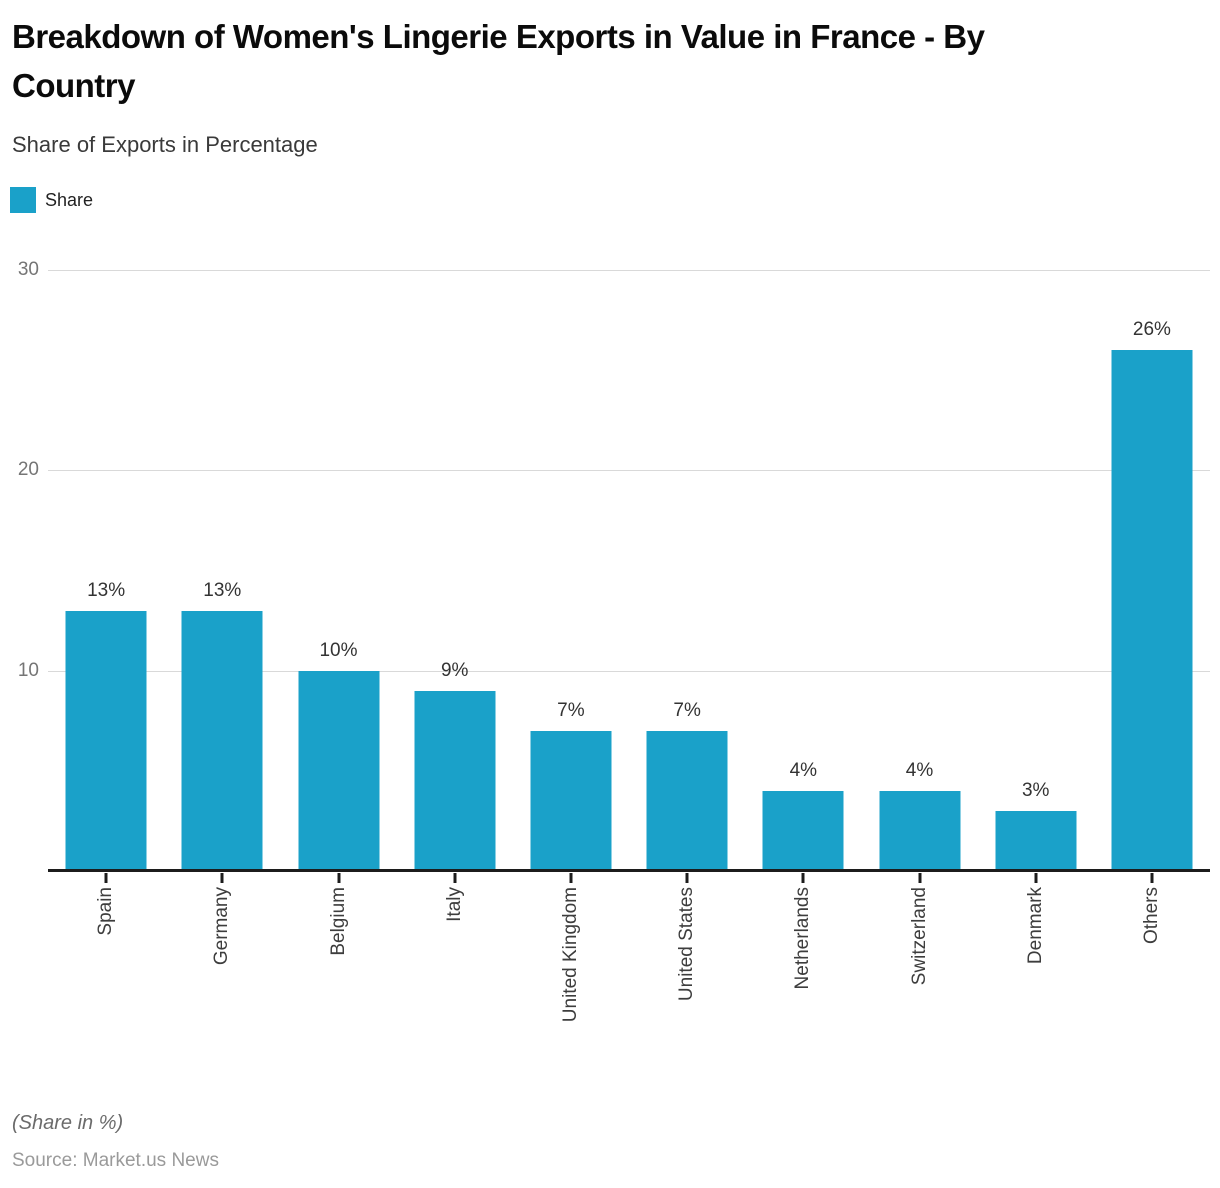 Image resolution: width=1220 pixels, height=1188 pixels. I want to click on x-axis-label: Switzerland, so click(919, 936).